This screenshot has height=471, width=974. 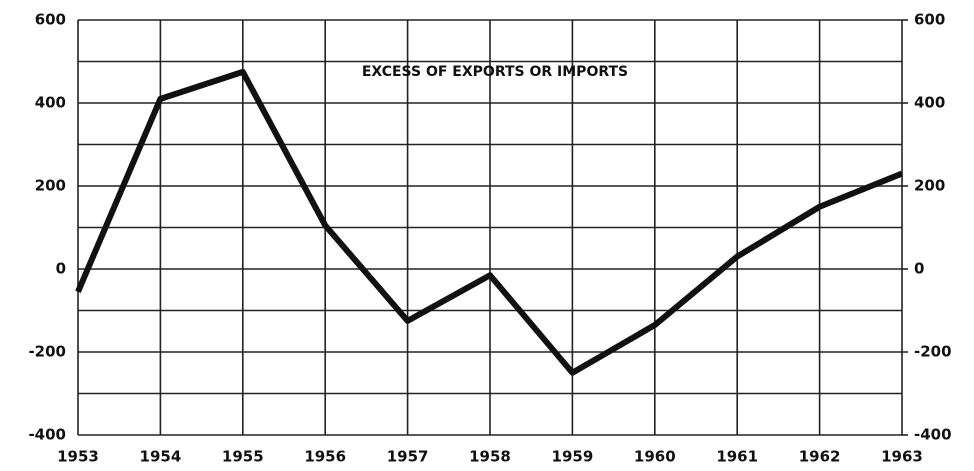 I want to click on y2-tick-label: 600, so click(x=929, y=20).